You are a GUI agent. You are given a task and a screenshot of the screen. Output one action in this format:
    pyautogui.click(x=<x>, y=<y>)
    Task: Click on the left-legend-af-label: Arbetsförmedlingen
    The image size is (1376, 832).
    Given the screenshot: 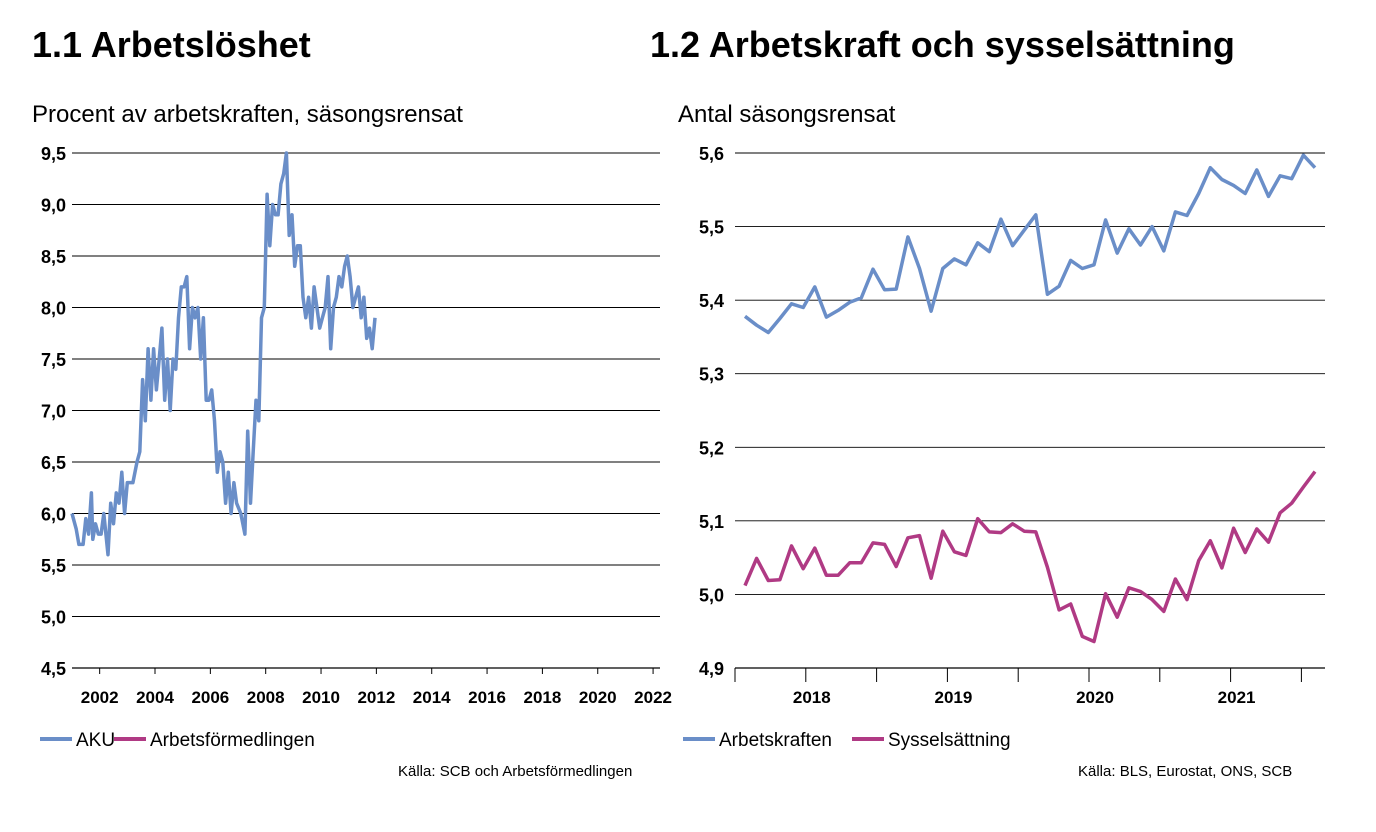 What is the action you would take?
    pyautogui.click(x=232, y=740)
    